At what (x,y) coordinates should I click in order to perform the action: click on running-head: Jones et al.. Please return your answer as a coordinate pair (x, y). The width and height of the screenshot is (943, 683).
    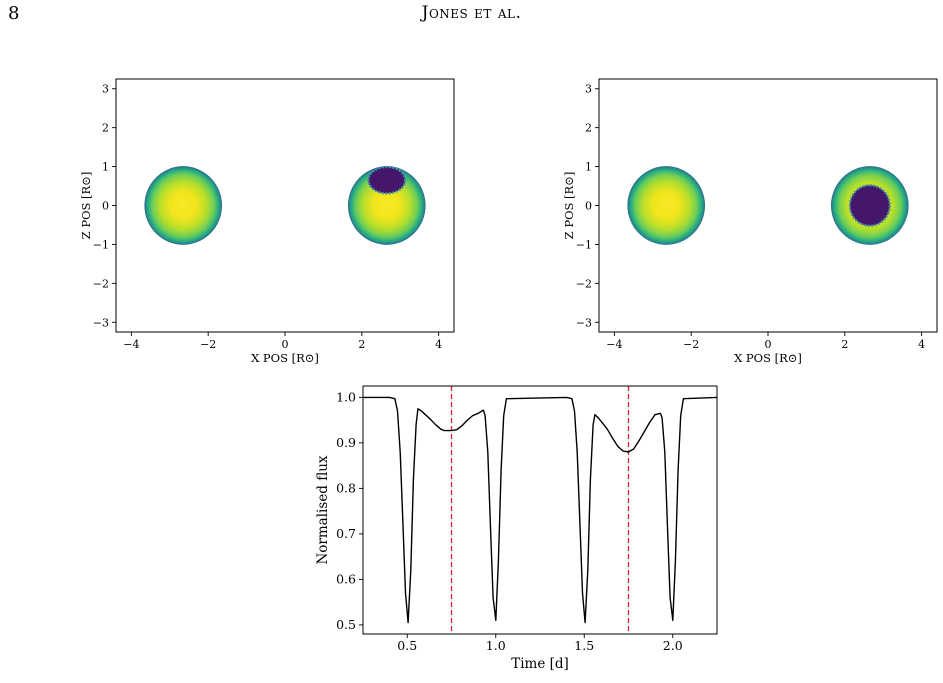
    Looking at the image, I should click on (471, 13).